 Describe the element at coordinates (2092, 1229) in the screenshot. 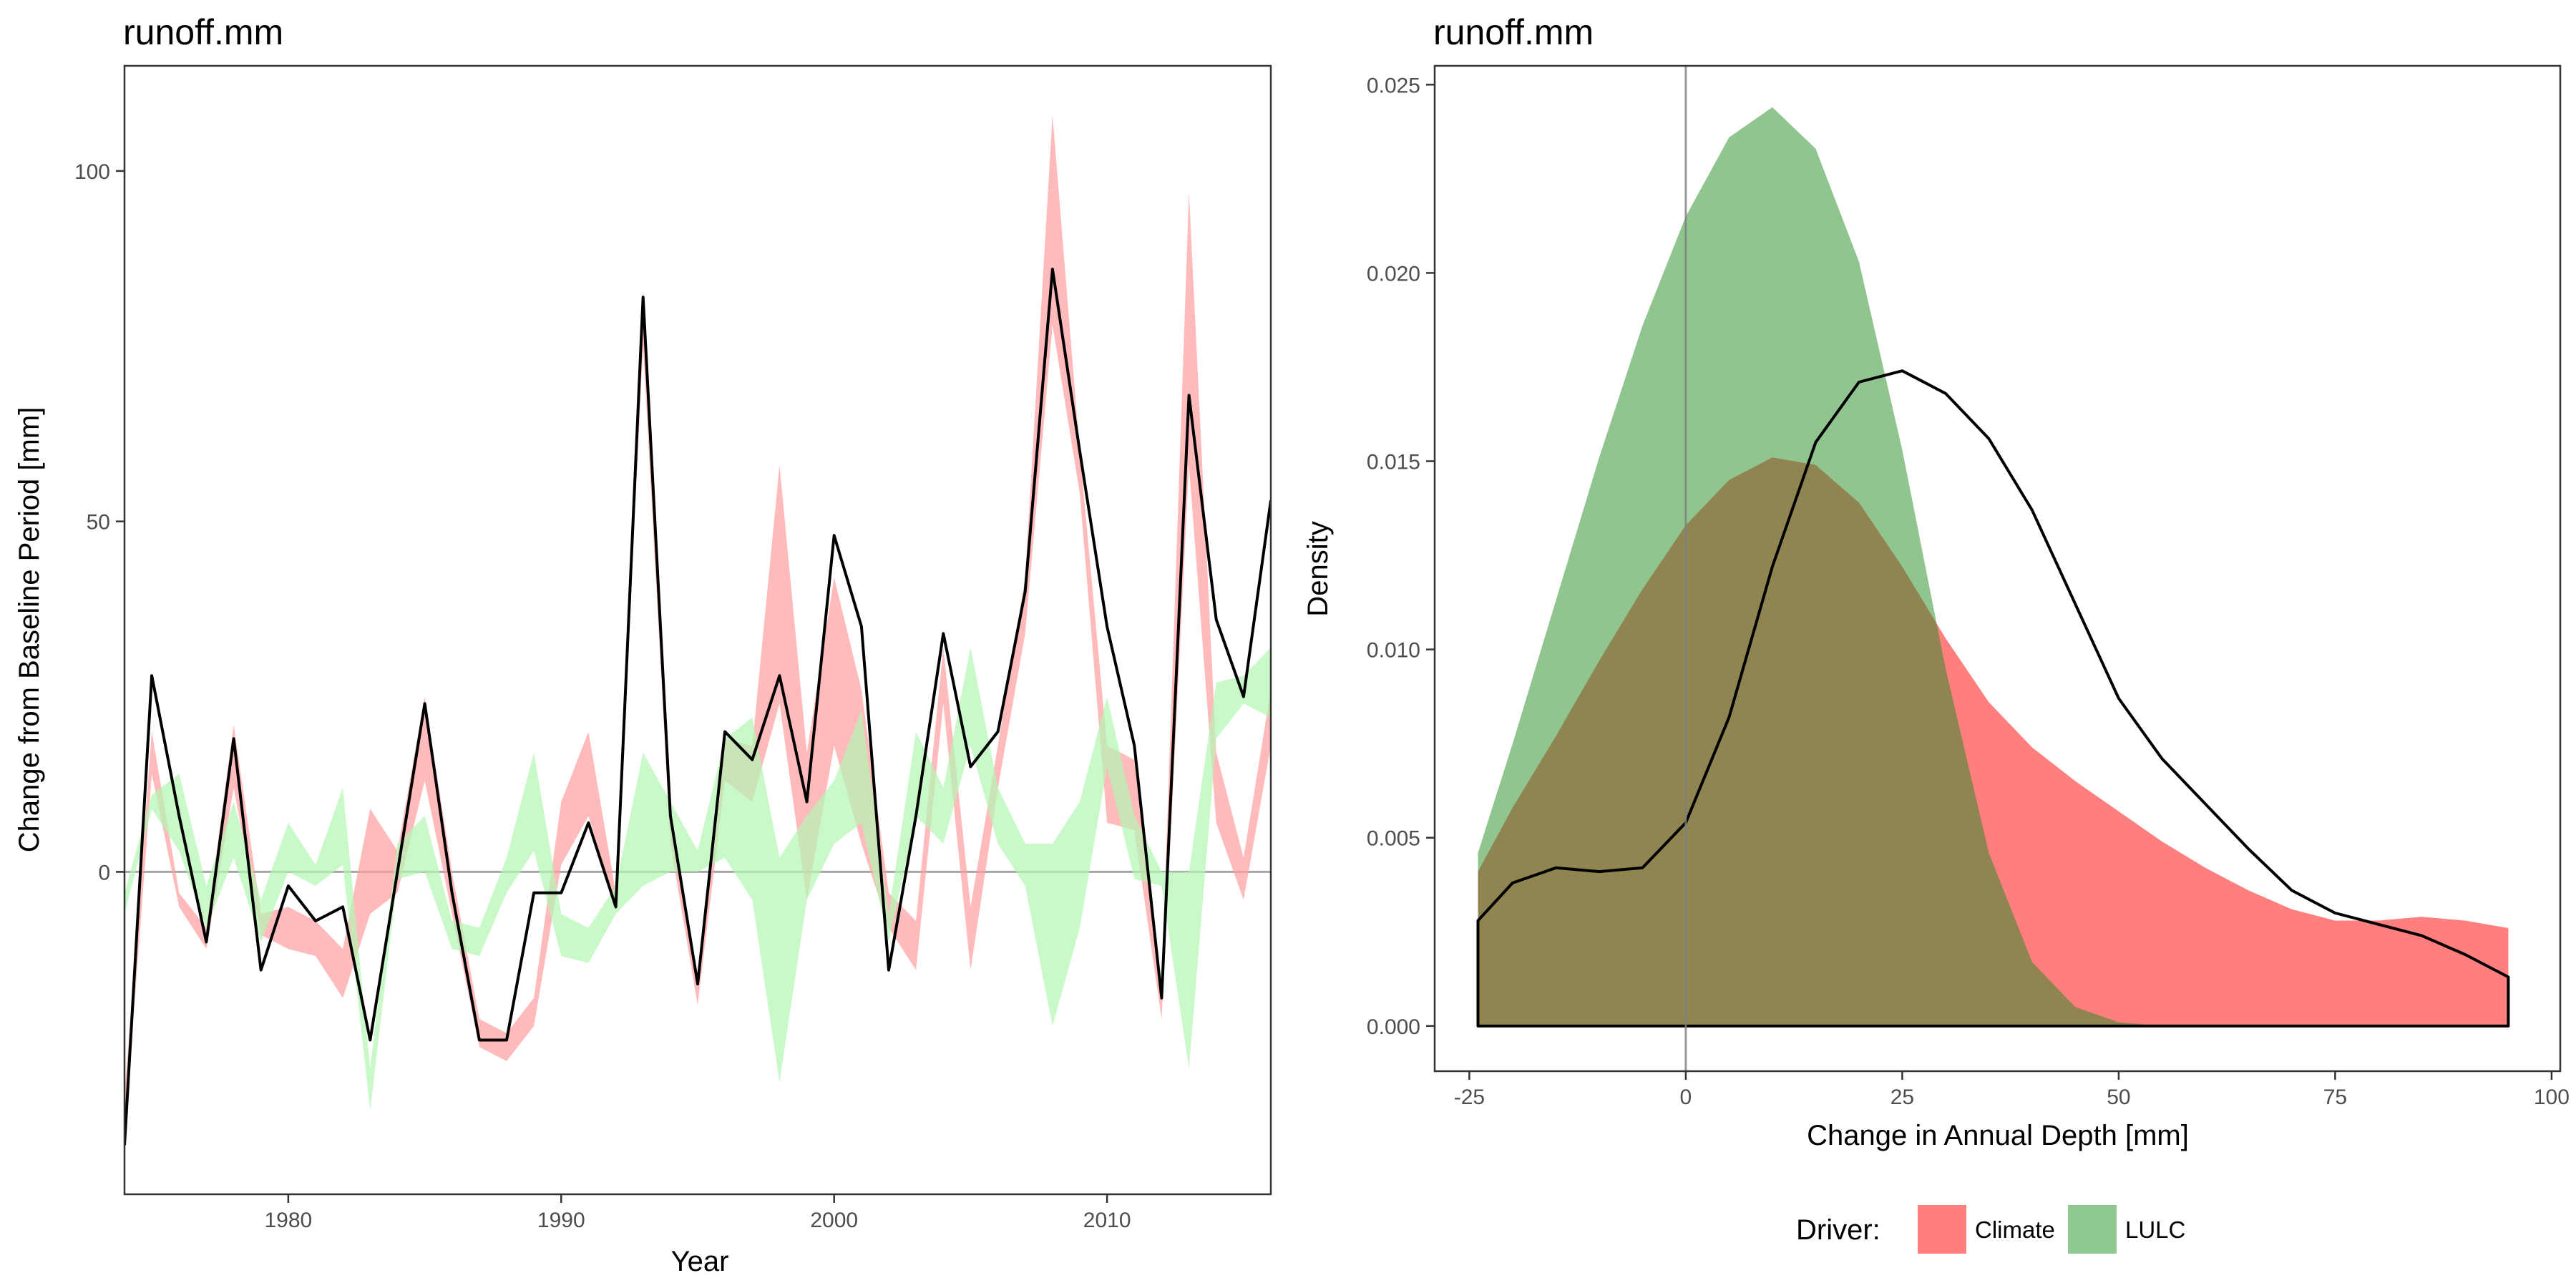

I see `legend-key-lulc` at that location.